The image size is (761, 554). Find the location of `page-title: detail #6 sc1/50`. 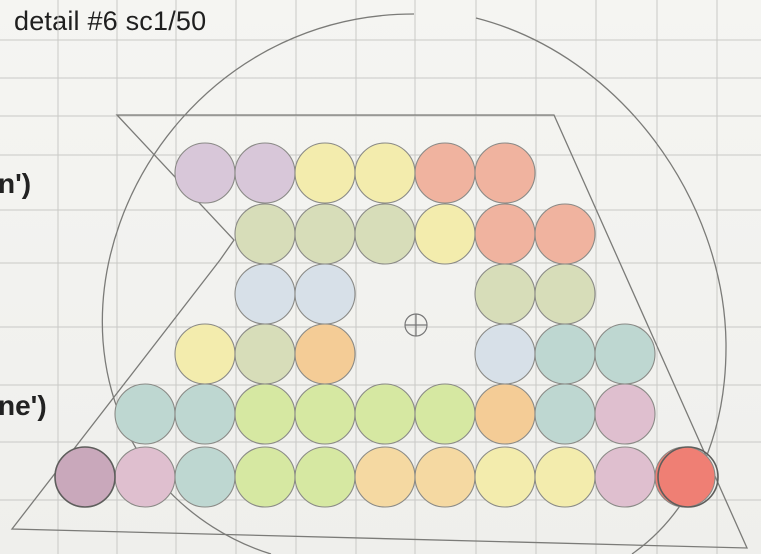

page-title: detail #6 sc1/50 is located at coordinates (110, 21).